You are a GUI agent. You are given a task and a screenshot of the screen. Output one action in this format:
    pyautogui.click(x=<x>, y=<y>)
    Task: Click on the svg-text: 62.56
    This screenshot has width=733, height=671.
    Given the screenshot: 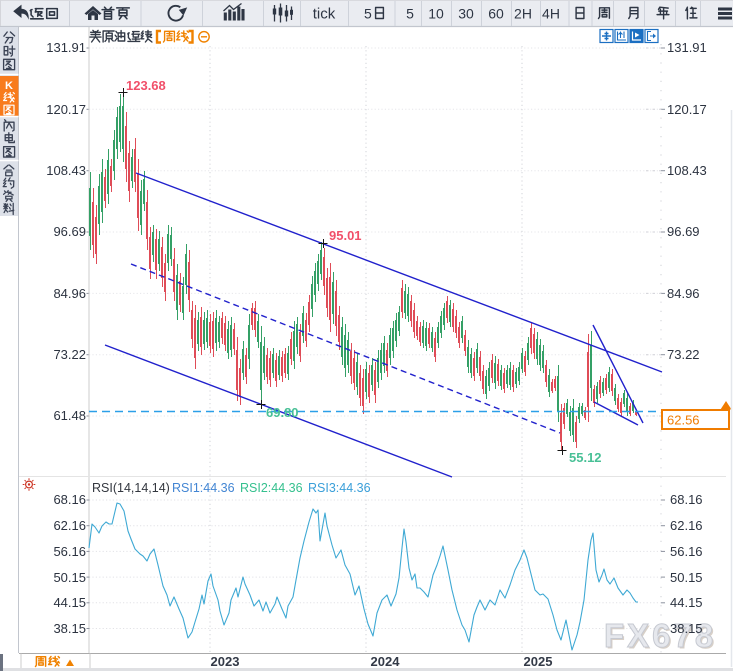 What is the action you would take?
    pyautogui.click(x=683, y=420)
    